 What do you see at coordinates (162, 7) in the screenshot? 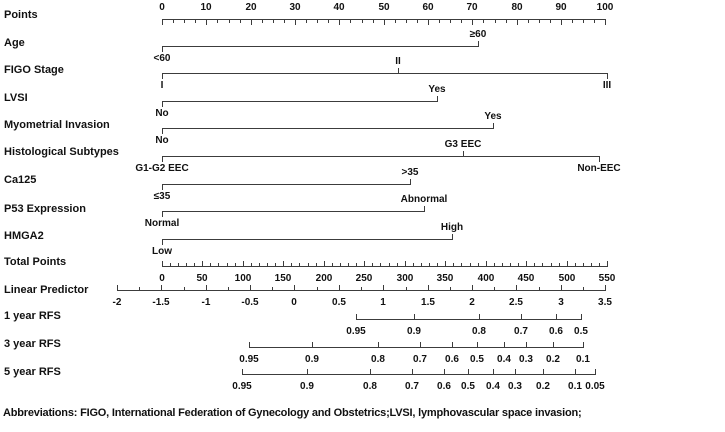
I see `tick-label-points: 0` at bounding box center [162, 7].